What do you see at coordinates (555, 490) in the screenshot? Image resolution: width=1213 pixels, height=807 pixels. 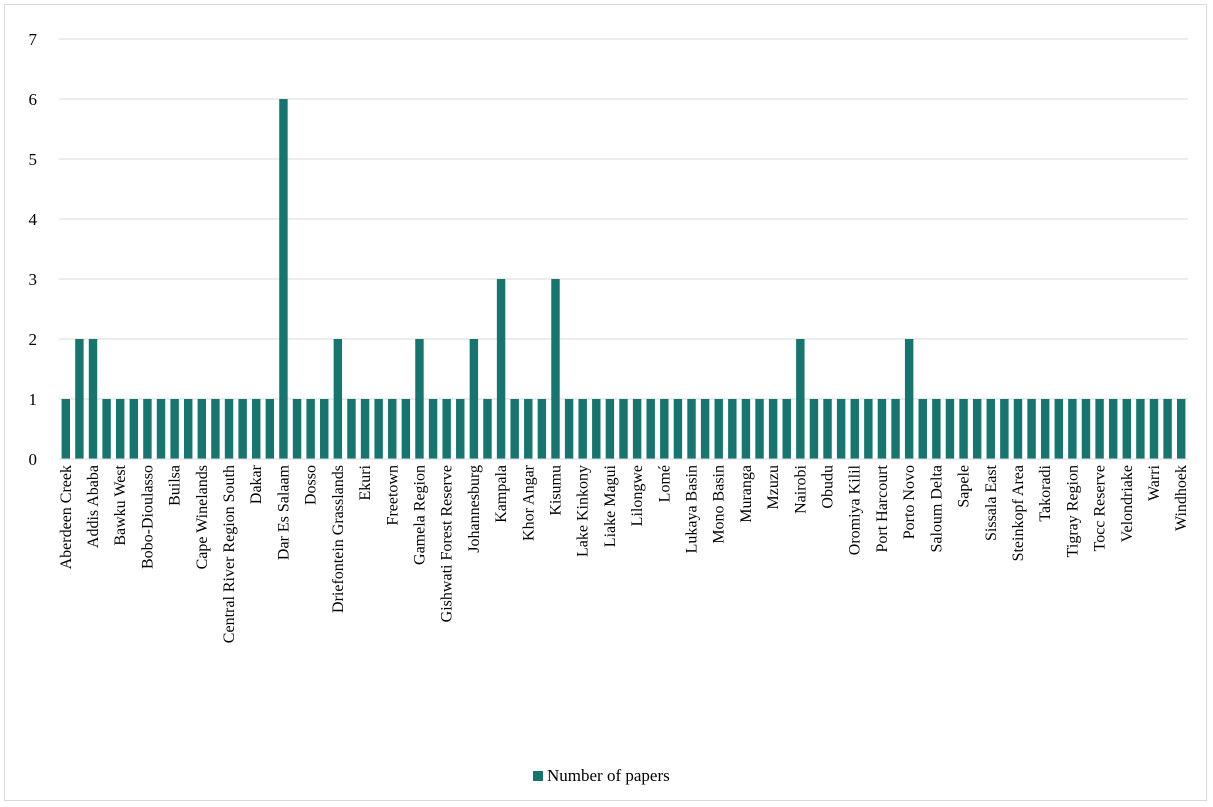 I see `x-category-label: Kisumu` at bounding box center [555, 490].